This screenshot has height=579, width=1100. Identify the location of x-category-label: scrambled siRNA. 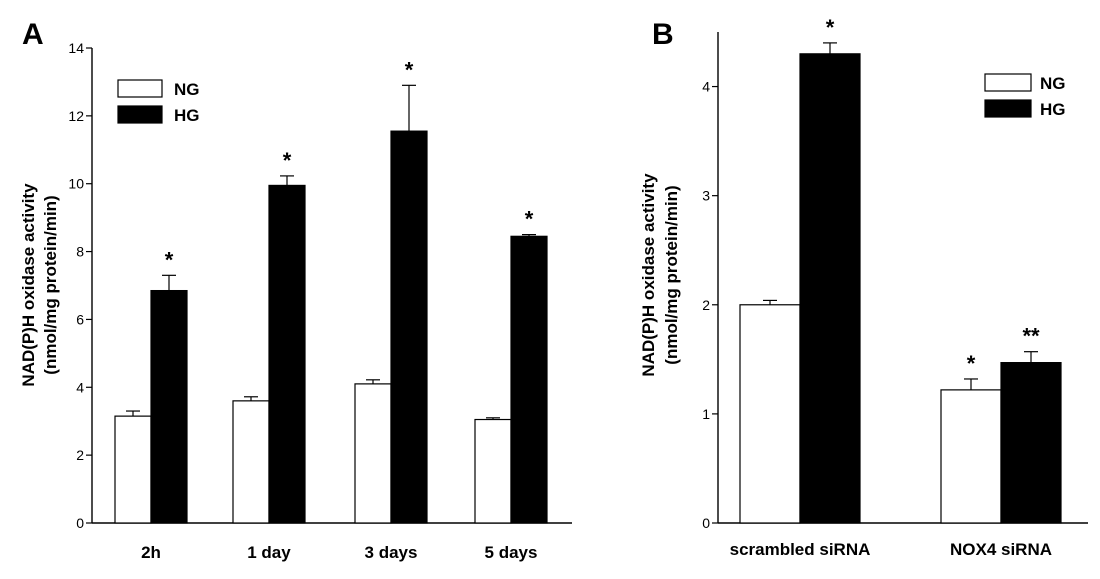
(800, 549).